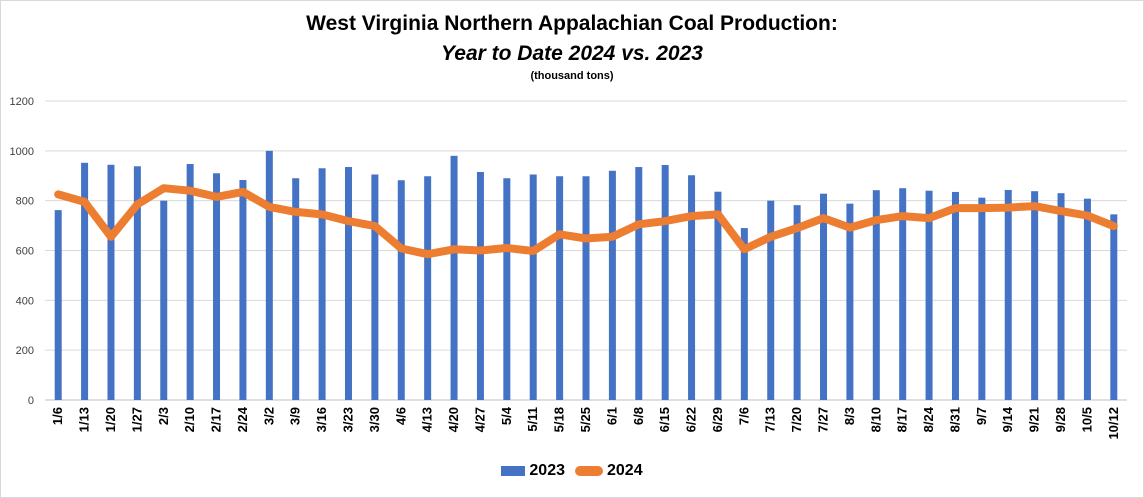 The image size is (1144, 498). I want to click on x-tick-label: 5/25, so click(585, 419).